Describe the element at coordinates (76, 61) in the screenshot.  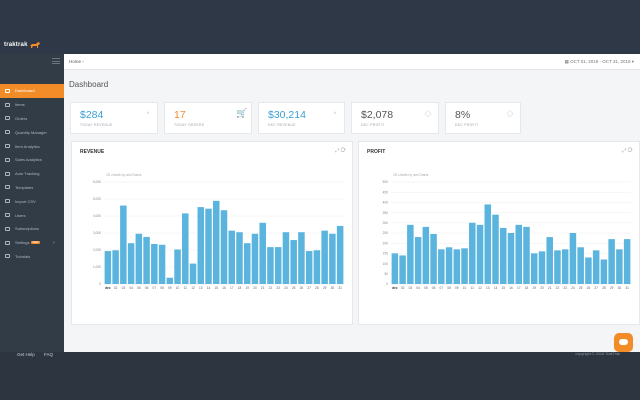
I see `breadcrumb: Home ›` at that location.